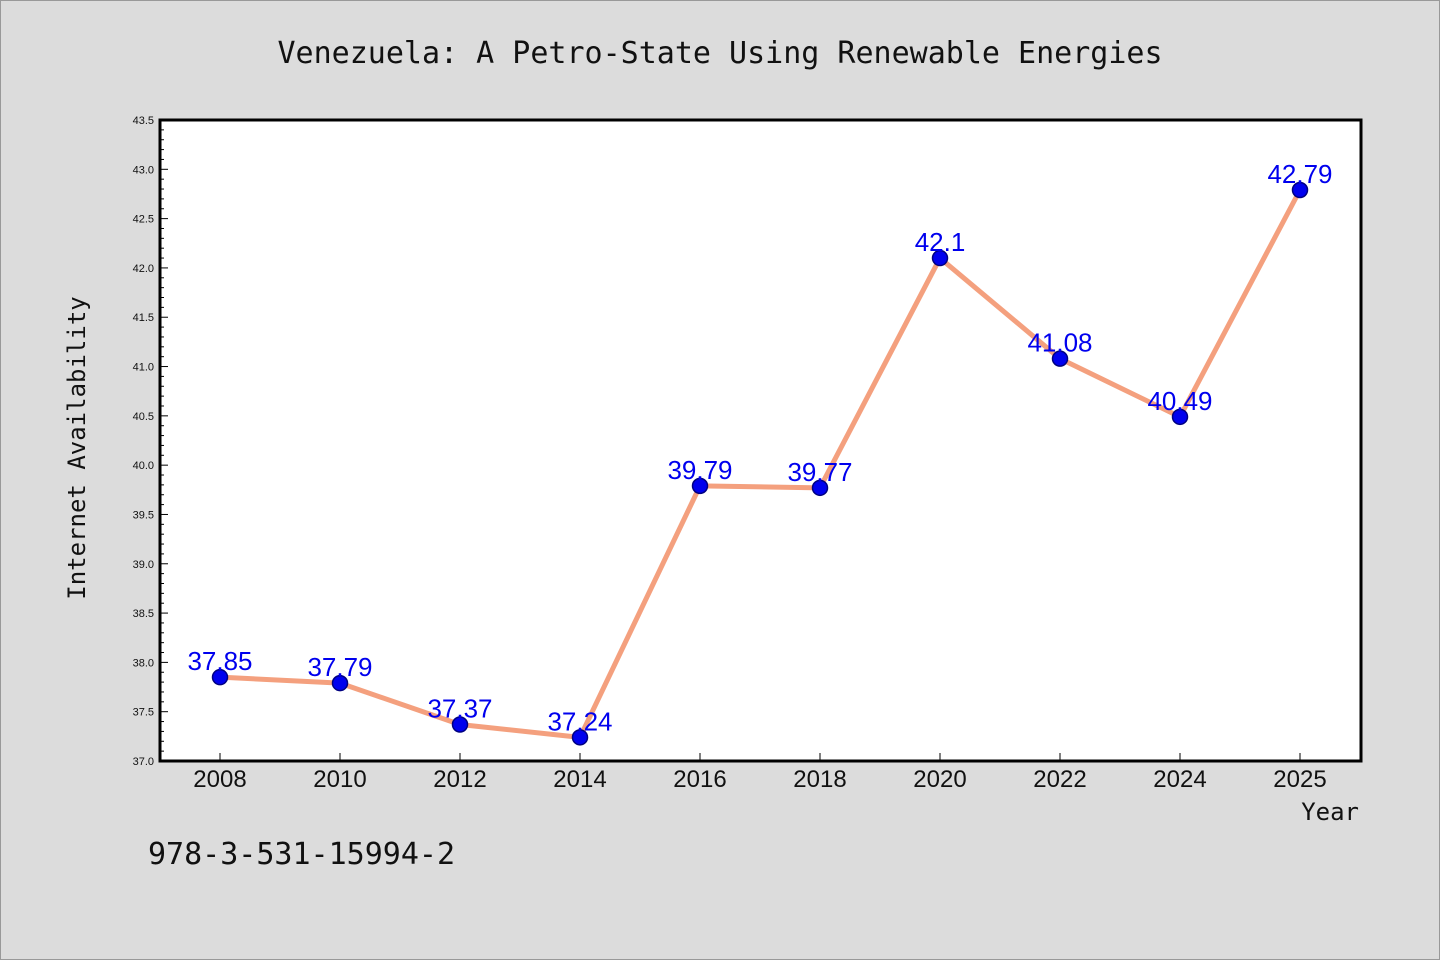 Image resolution: width=1440 pixels, height=960 pixels. What do you see at coordinates (1059, 779) in the screenshot?
I see `x-tick-label: 2022` at bounding box center [1059, 779].